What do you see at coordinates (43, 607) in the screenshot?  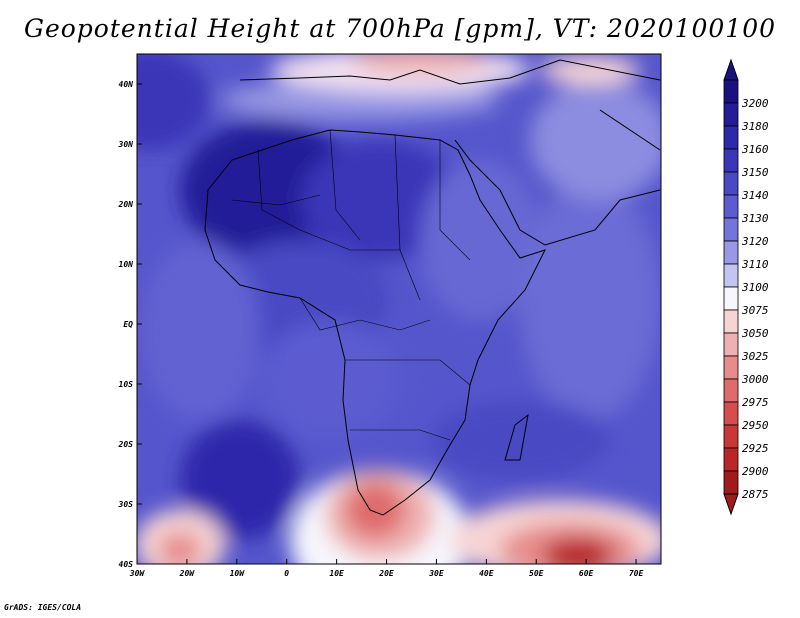 I see `grads-credit: GrADS: IGES/COLA` at bounding box center [43, 607].